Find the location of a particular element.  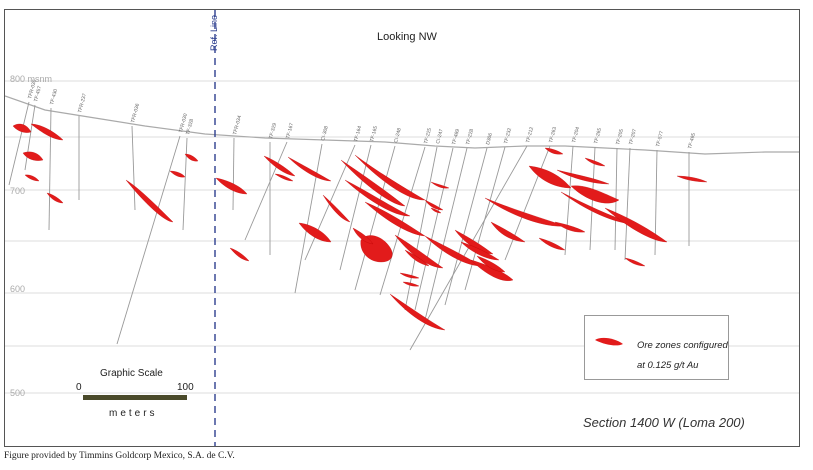

drill-hole-label: TF-329 is located at coordinates (273, 130).